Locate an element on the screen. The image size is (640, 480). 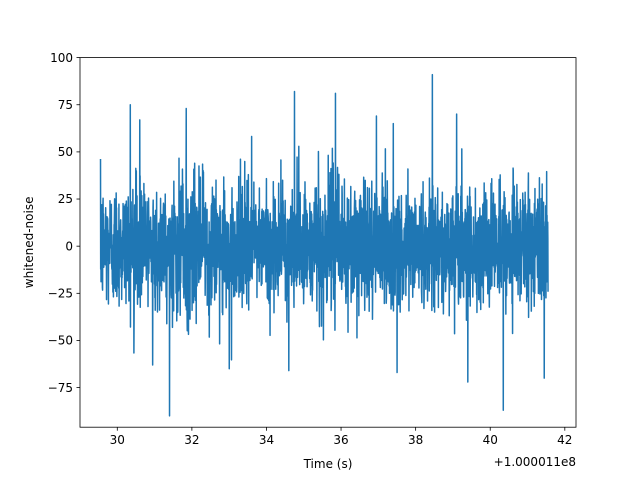
x-axis-label: Time (s) is located at coordinates (328, 464).